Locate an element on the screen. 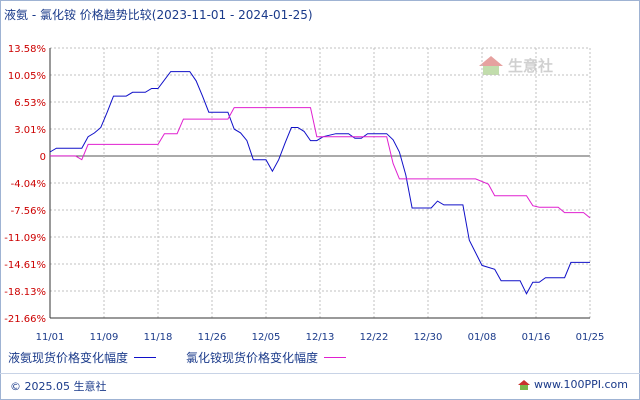 The height and width of the screenshot is (400, 640). footer-divider is located at coordinates (320, 373).